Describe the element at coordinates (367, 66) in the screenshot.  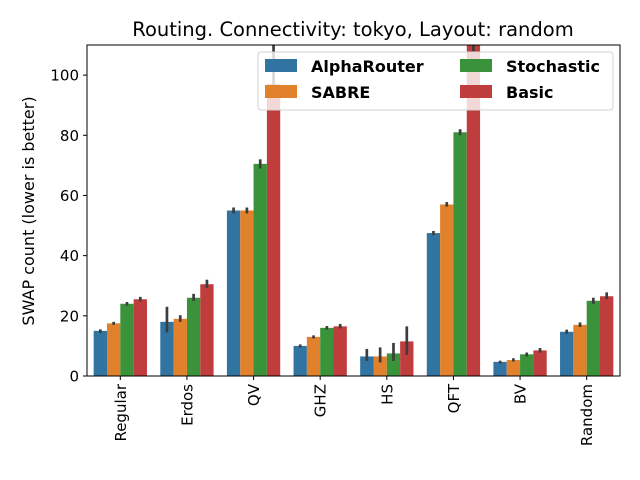
I see `legend-label-alpharouter: AlphaRouter` at that location.